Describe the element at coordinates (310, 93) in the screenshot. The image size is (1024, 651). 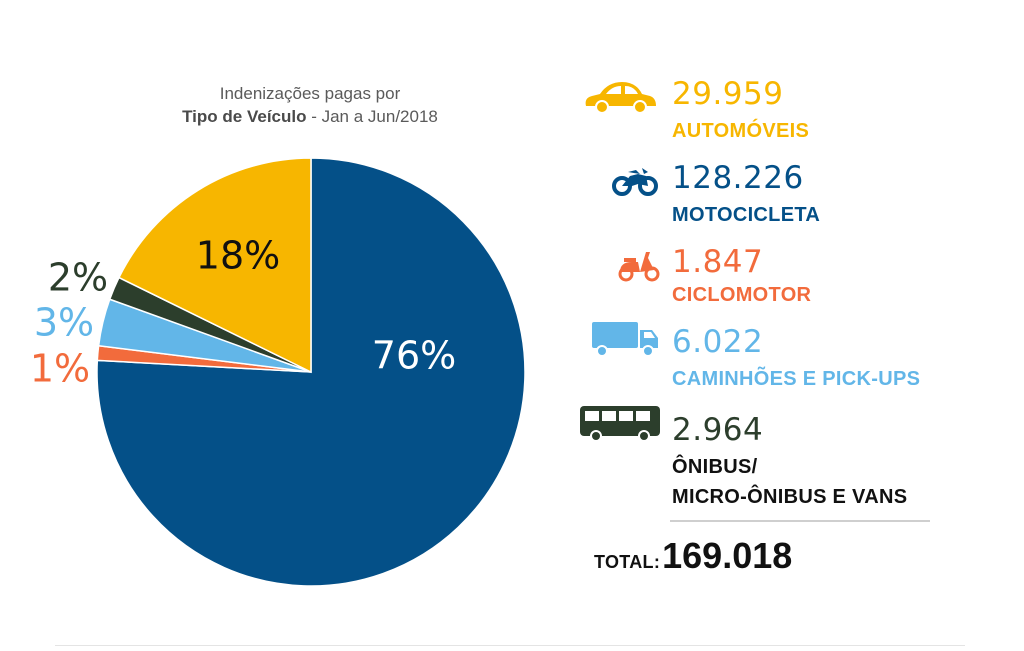
I see `chart-title-line1: Indenizações pagas por` at that location.